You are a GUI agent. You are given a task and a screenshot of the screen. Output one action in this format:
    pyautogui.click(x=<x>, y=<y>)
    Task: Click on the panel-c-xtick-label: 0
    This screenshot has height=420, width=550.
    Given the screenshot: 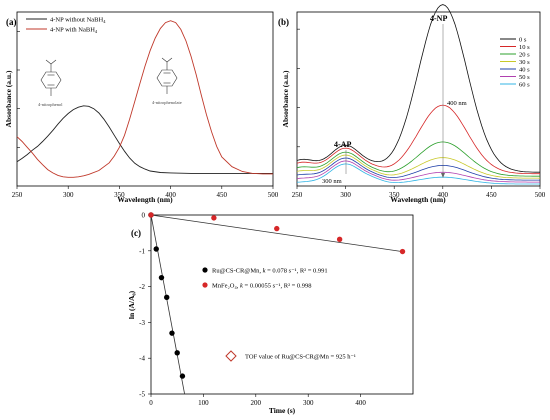 What is the action you would take?
    pyautogui.click(x=151, y=403)
    